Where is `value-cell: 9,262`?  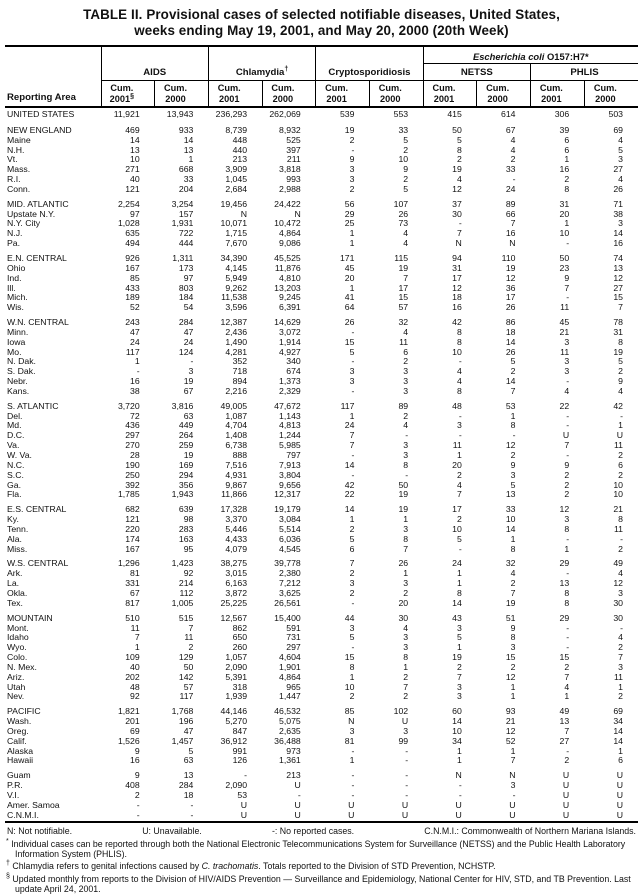 value-cell: 9,262 is located at coordinates (236, 287).